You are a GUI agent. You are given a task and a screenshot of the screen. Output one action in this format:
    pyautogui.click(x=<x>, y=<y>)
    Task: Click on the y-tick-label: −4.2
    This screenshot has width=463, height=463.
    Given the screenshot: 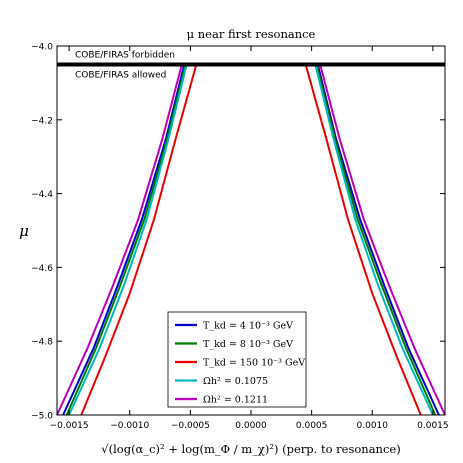 What is the action you would take?
    pyautogui.click(x=42, y=121)
    